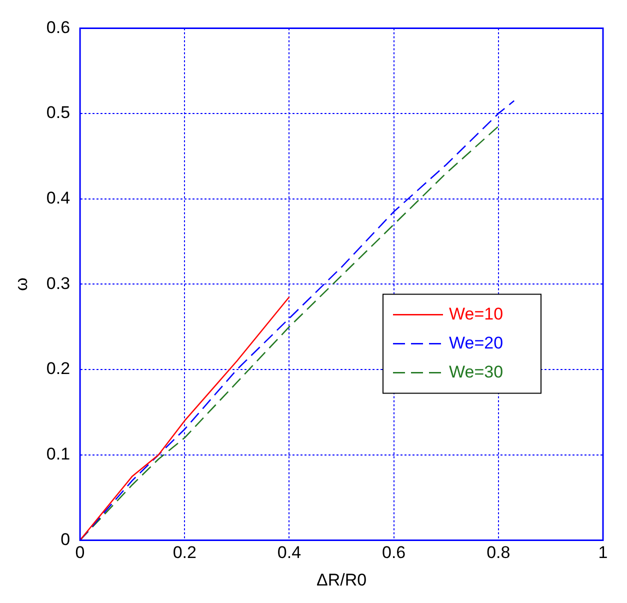 Image resolution: width=627 pixels, height=603 pixels. Describe the element at coordinates (394, 552) in the screenshot. I see `x-tick-label: 0.6` at that location.